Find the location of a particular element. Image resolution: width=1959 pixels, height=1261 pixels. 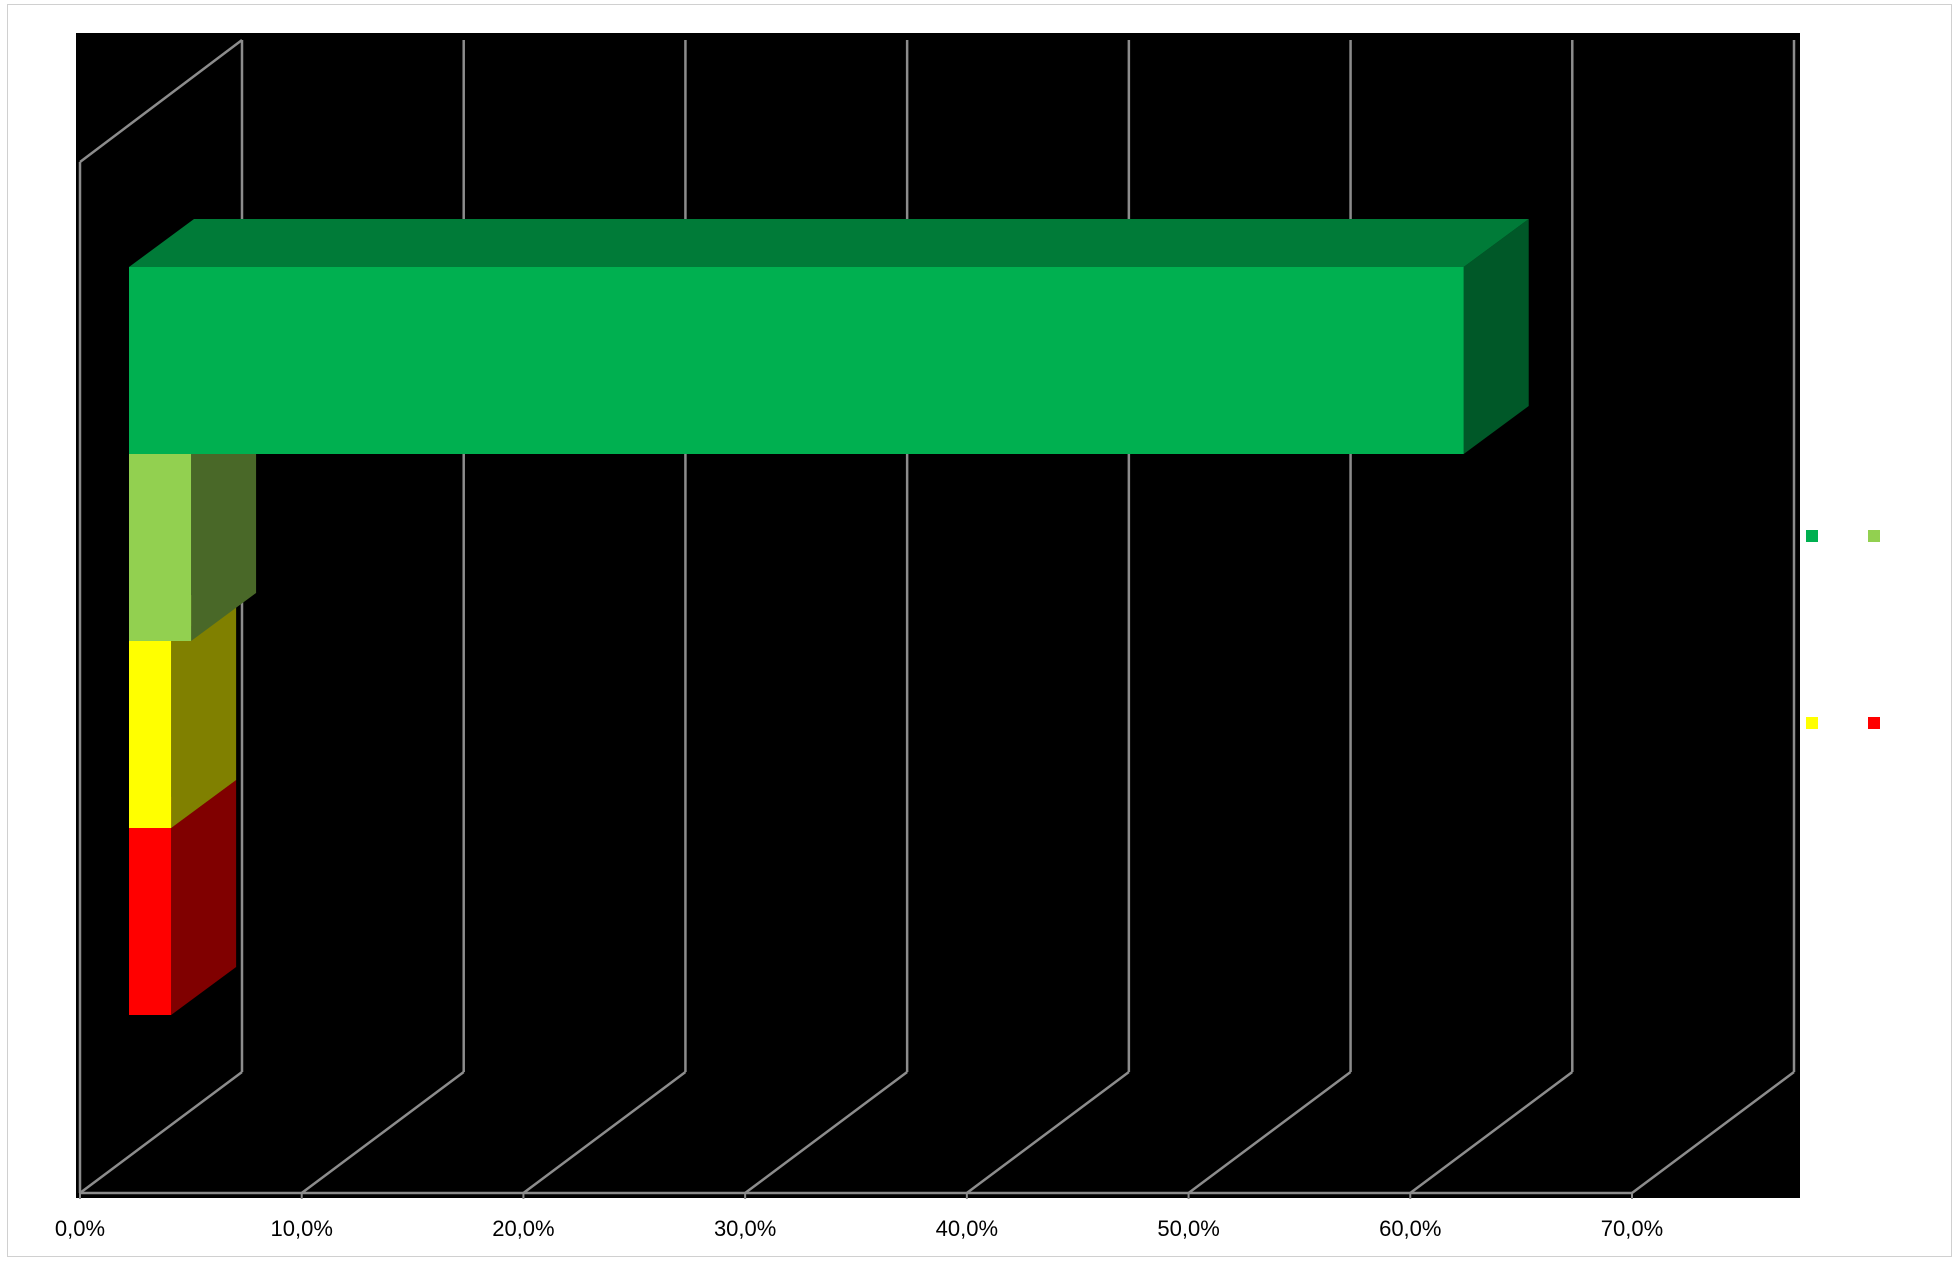

legend-label: + is located at coordinates (1889, 537).